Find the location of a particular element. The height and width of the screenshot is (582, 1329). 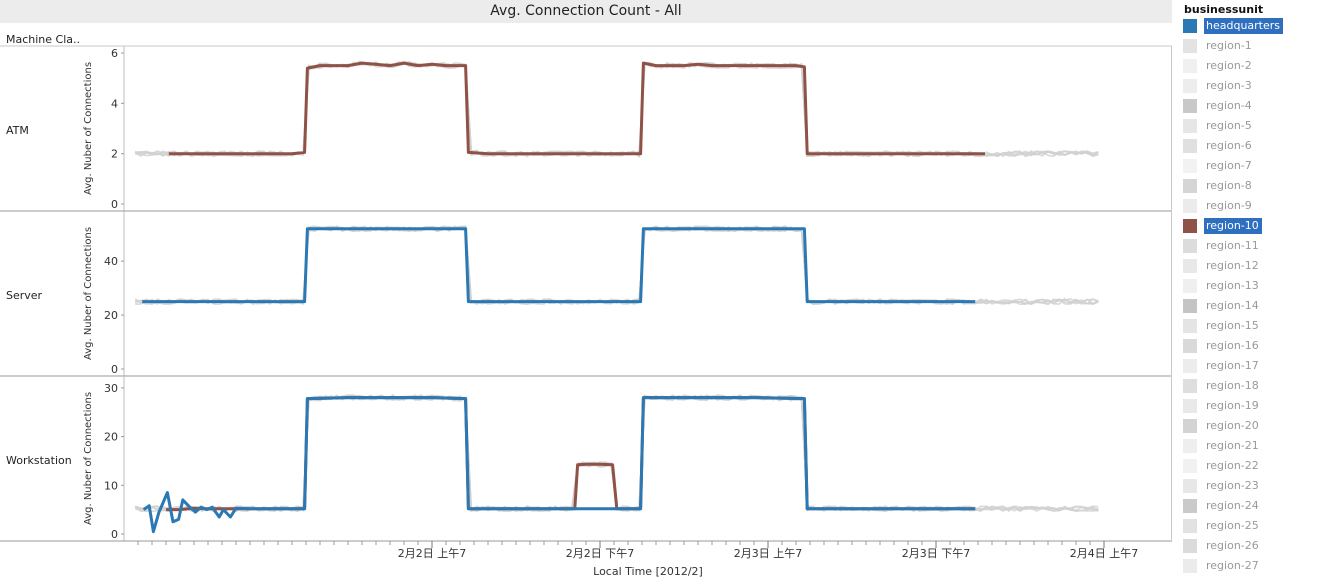

legend-label: headquarters is located at coordinates (1244, 26).